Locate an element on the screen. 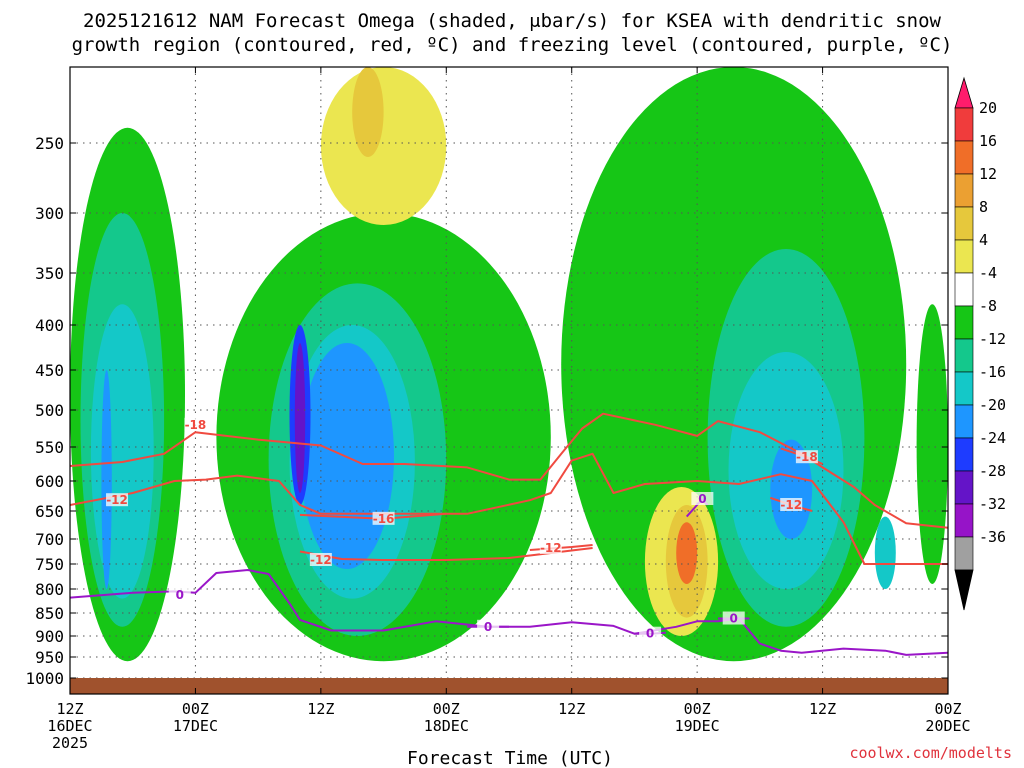 The width and height of the screenshot is (1024, 768). colorbar-label-12: -32 is located at coordinates (992, 504).